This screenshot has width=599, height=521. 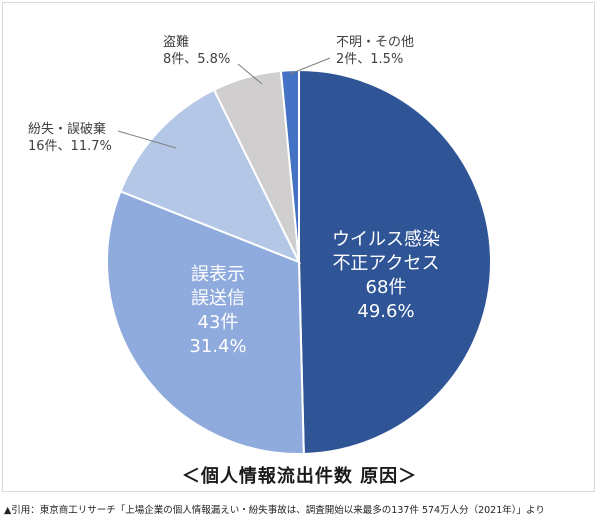 I want to click on slice-label-3: 盗難 8件、5.8%, so click(x=196, y=50).